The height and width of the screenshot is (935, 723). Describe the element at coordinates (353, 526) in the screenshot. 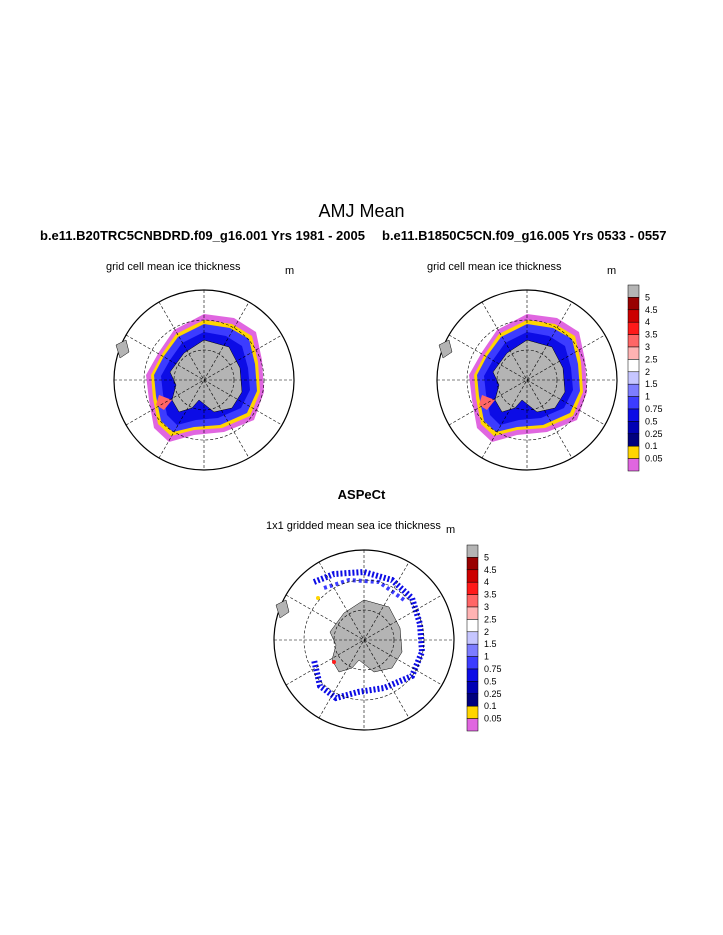

I see `panel3-subtitle: 1x1 gridded mean sea ice thickness` at that location.